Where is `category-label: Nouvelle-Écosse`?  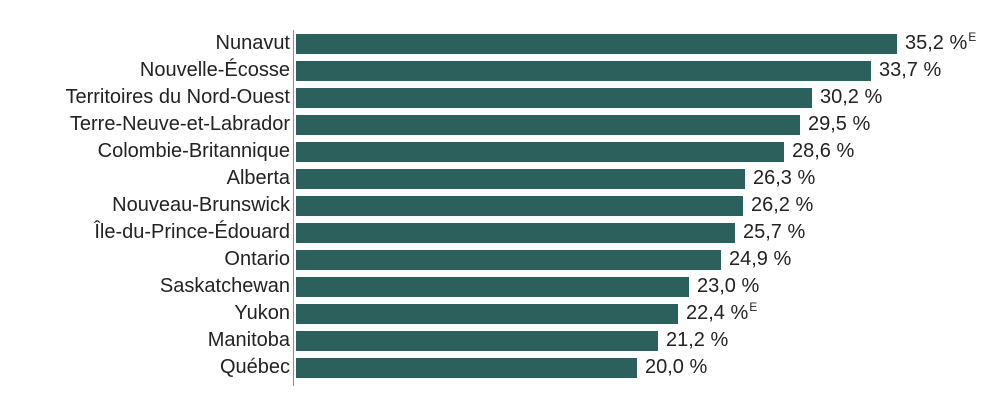
category-label: Nouvelle-Écosse is located at coordinates (214, 70).